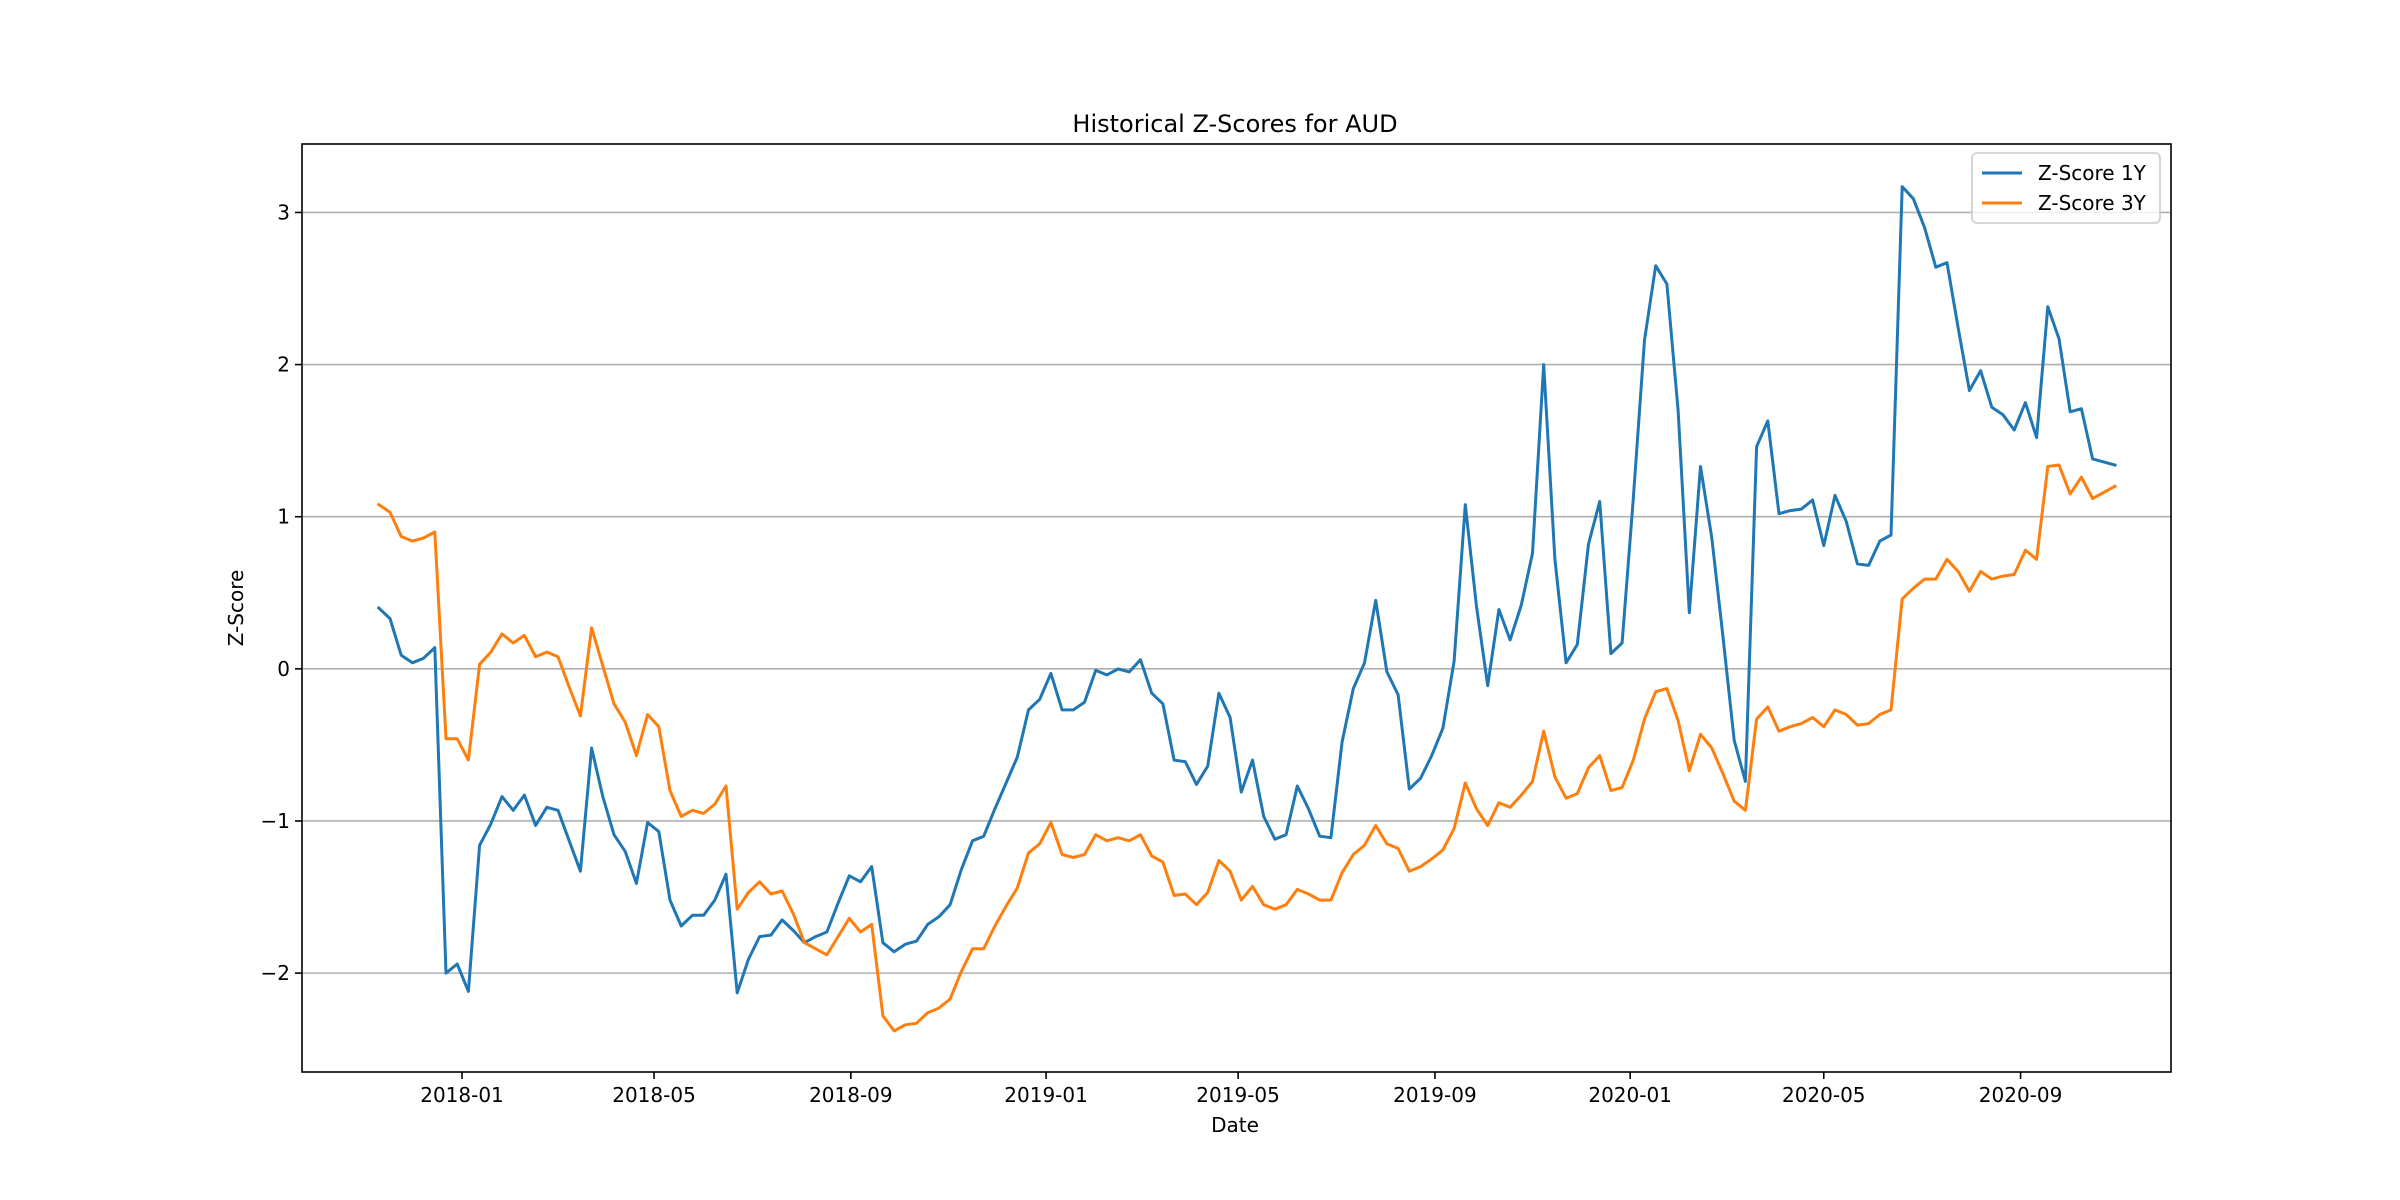  What do you see at coordinates (2092, 203) in the screenshot?
I see `legend-label-z-score-3y: Z-Score 3Y` at bounding box center [2092, 203].